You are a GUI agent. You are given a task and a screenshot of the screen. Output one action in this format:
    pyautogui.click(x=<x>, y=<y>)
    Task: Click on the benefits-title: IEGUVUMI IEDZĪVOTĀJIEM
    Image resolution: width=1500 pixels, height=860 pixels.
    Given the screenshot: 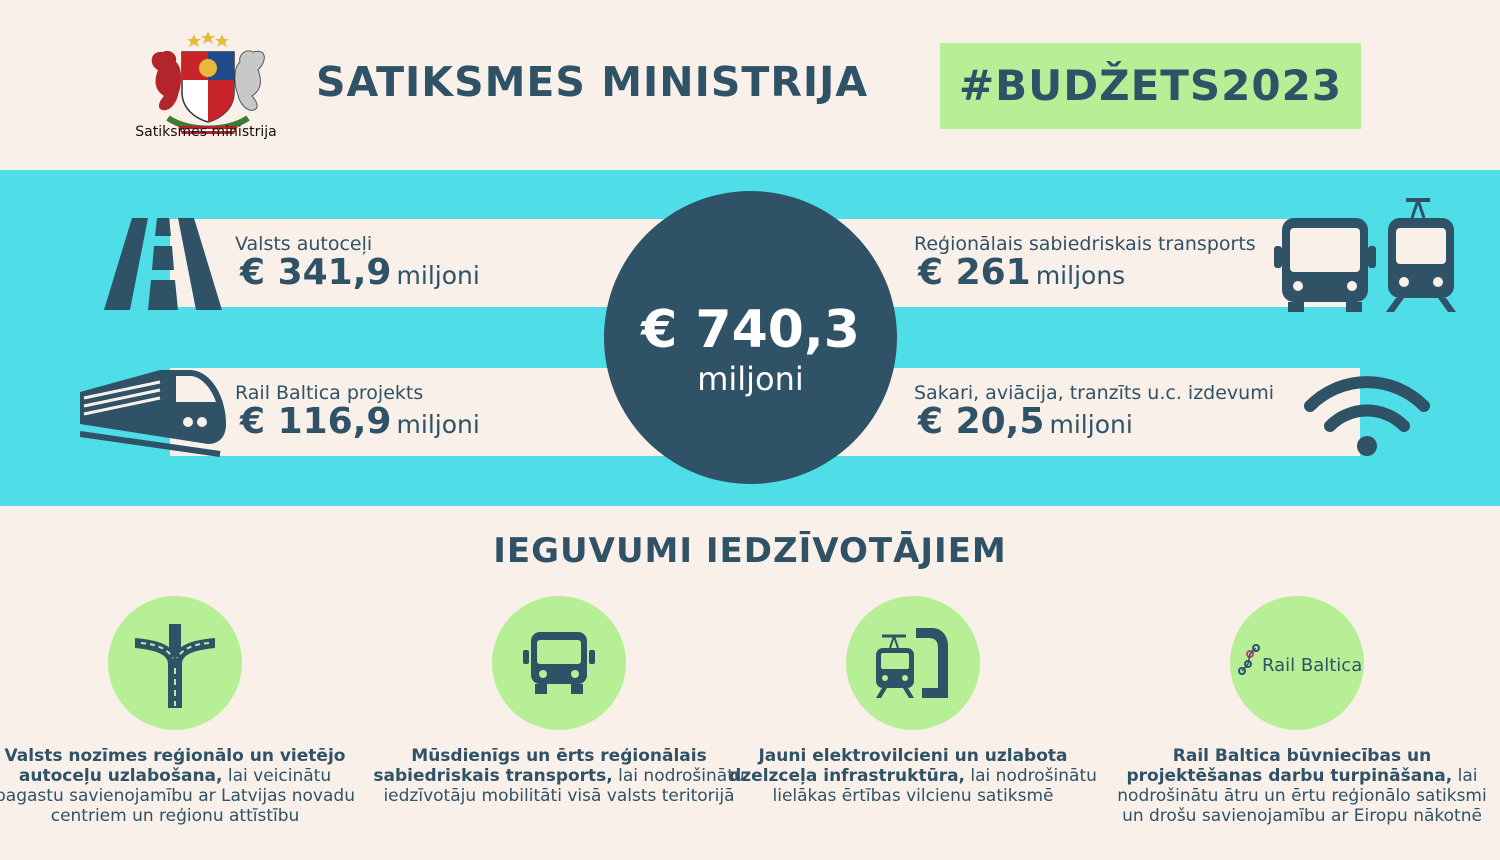 What is the action you would take?
    pyautogui.click(x=750, y=551)
    